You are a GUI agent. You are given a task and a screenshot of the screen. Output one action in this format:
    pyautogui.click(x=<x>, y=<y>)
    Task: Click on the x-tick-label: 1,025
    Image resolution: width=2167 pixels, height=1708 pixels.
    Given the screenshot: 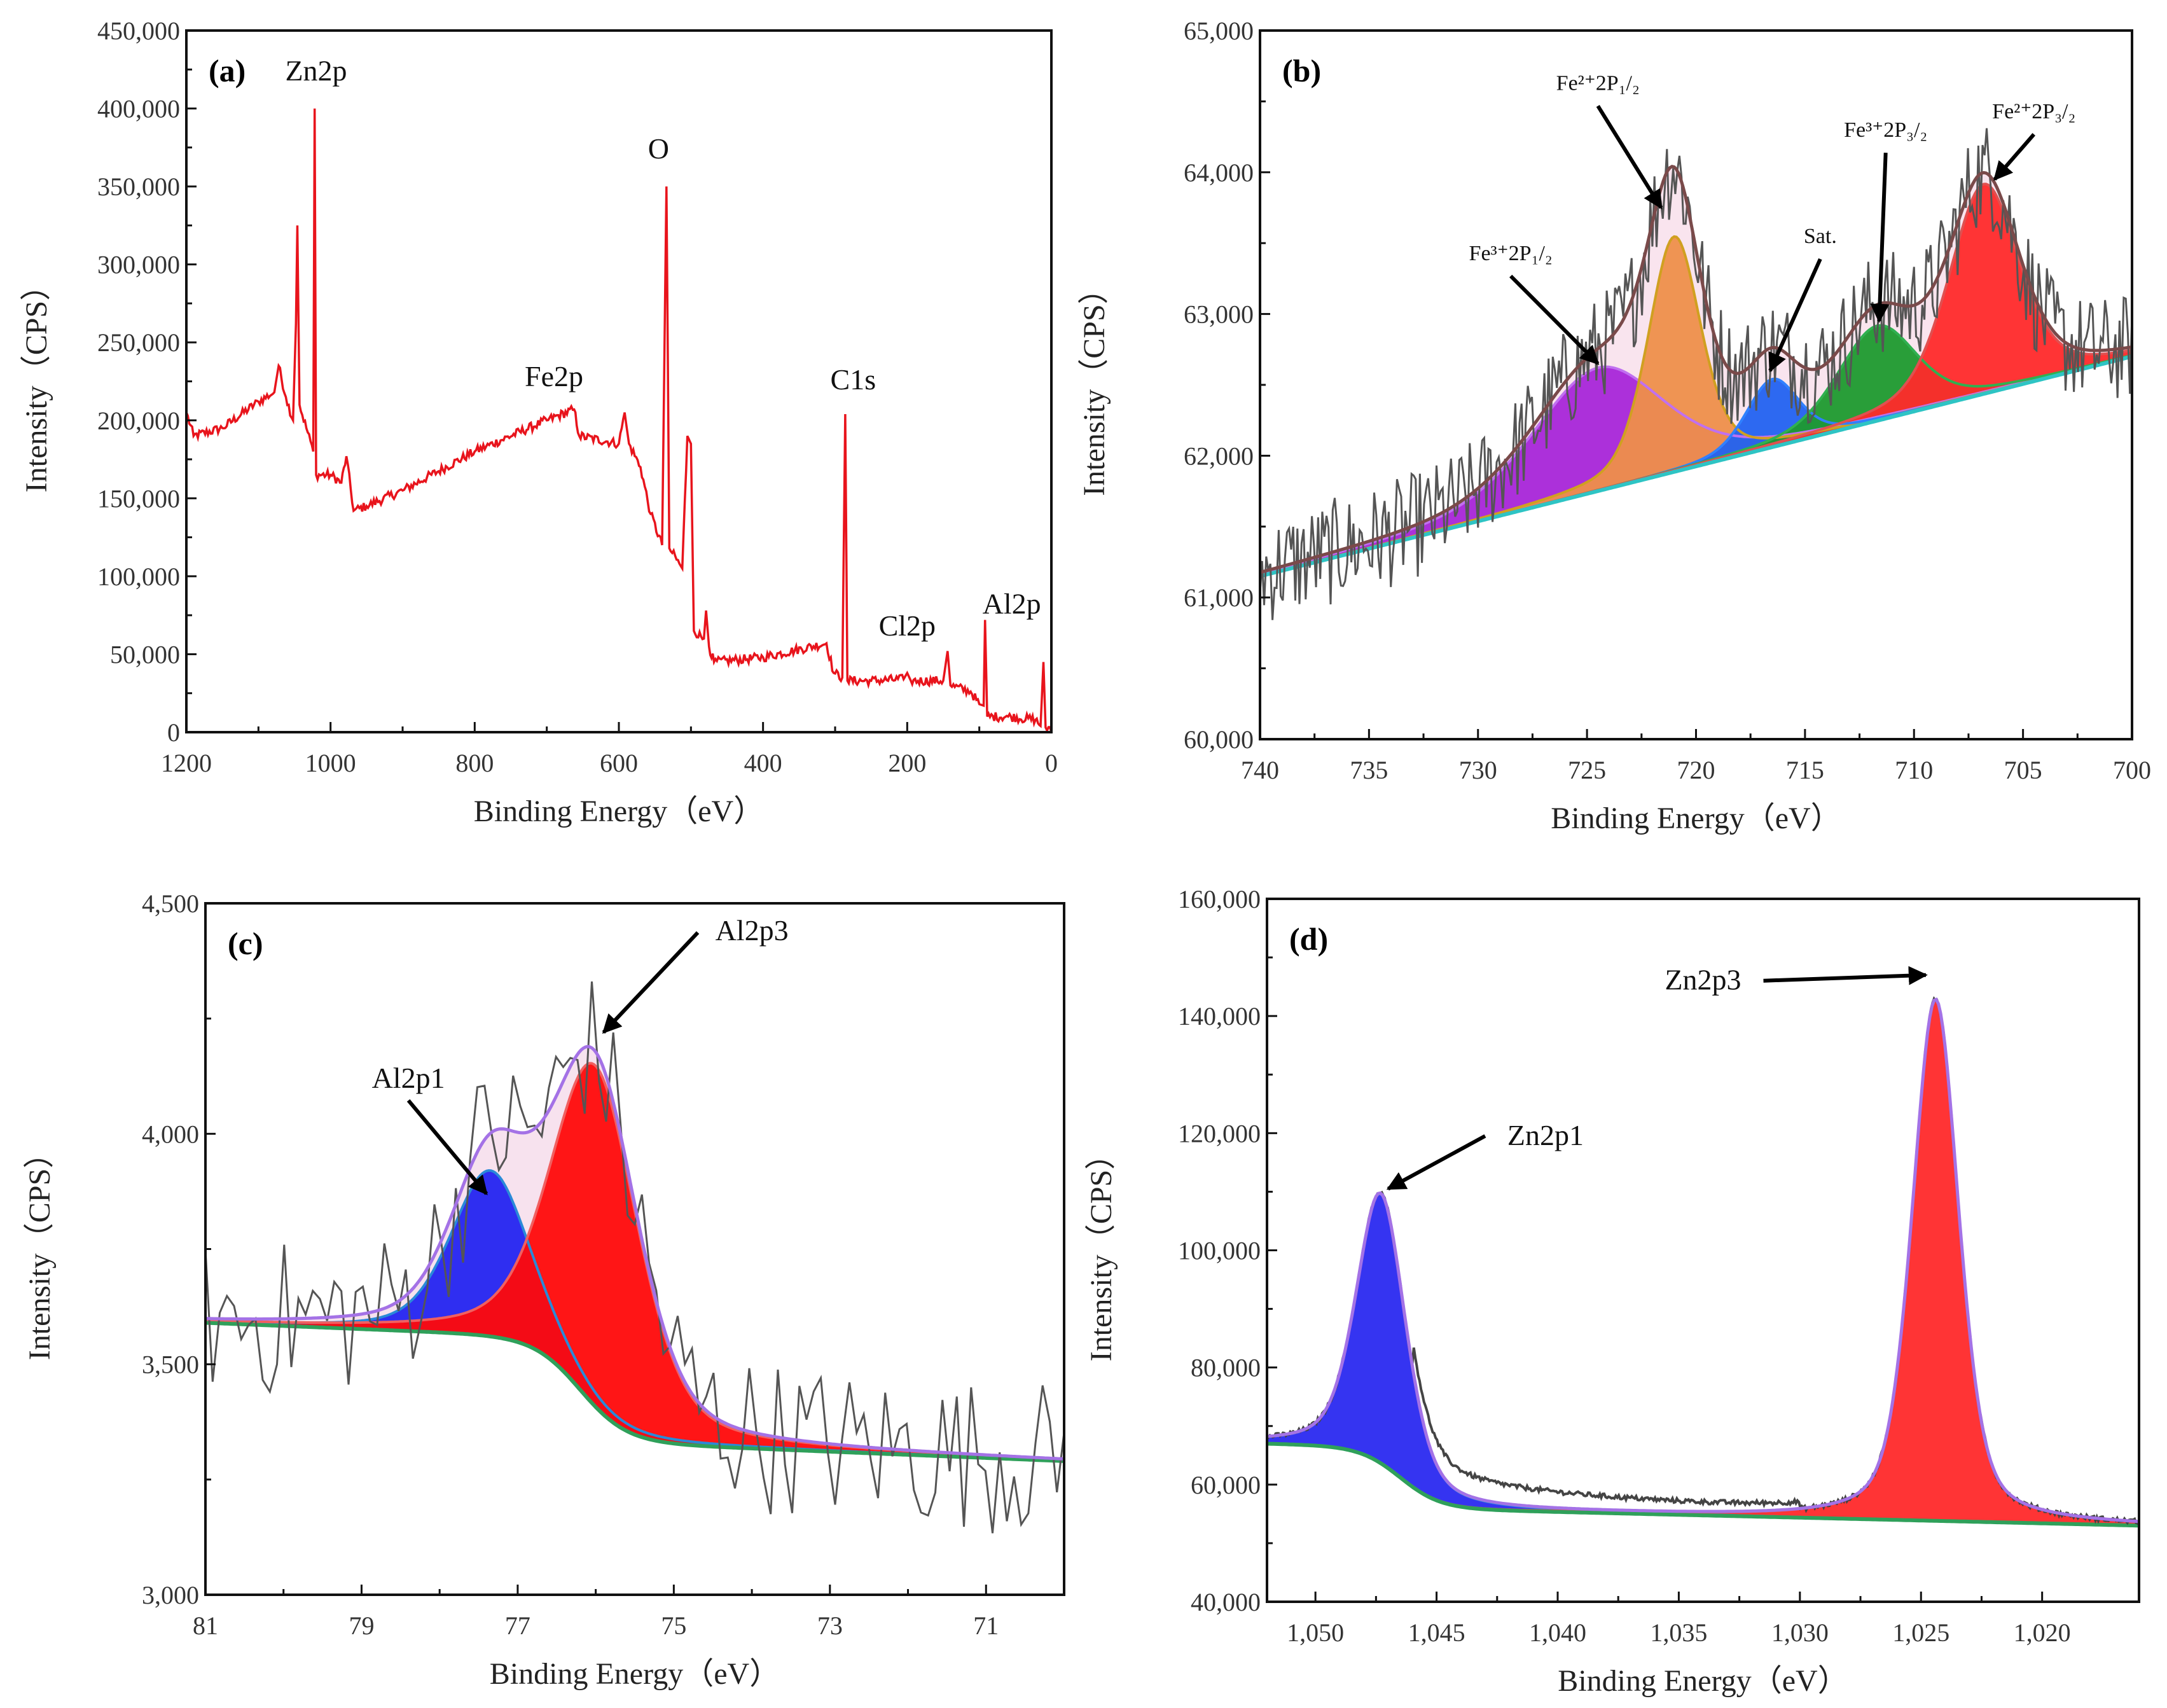 What is the action you would take?
    pyautogui.click(x=1920, y=1632)
    